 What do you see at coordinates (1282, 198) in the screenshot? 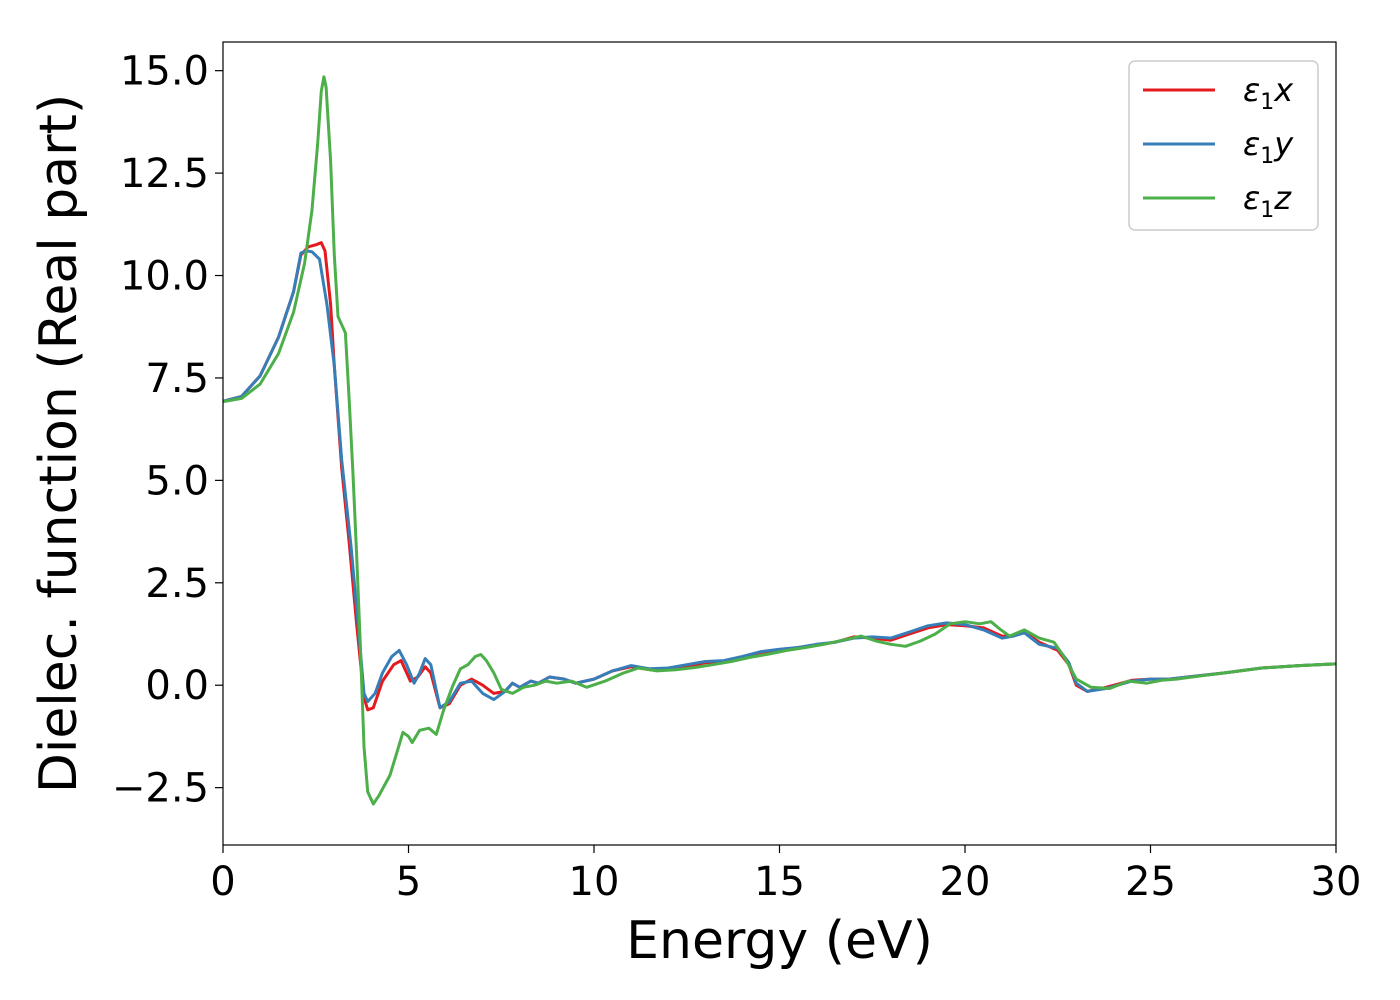
I see `legend-suffix: z` at bounding box center [1282, 198].